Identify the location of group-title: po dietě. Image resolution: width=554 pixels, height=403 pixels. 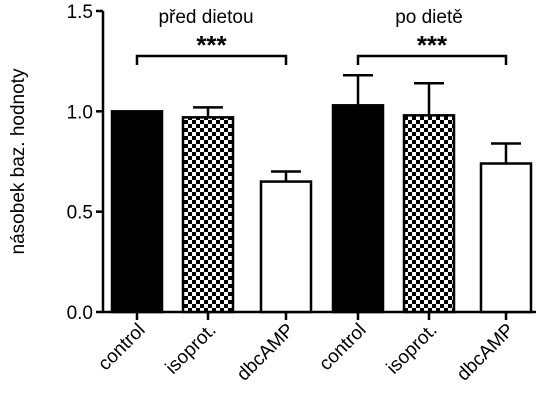
(429, 17).